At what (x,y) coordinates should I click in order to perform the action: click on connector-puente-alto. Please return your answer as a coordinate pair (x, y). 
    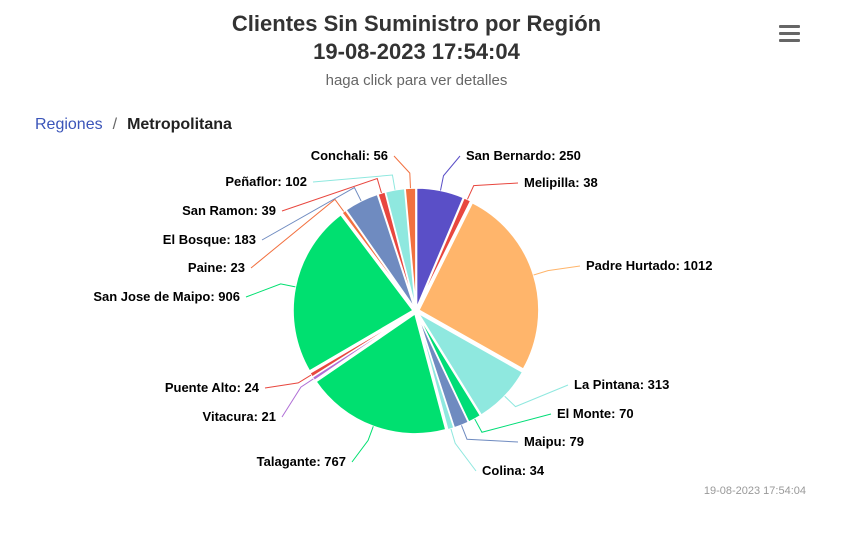
    Looking at the image, I should click on (288, 381).